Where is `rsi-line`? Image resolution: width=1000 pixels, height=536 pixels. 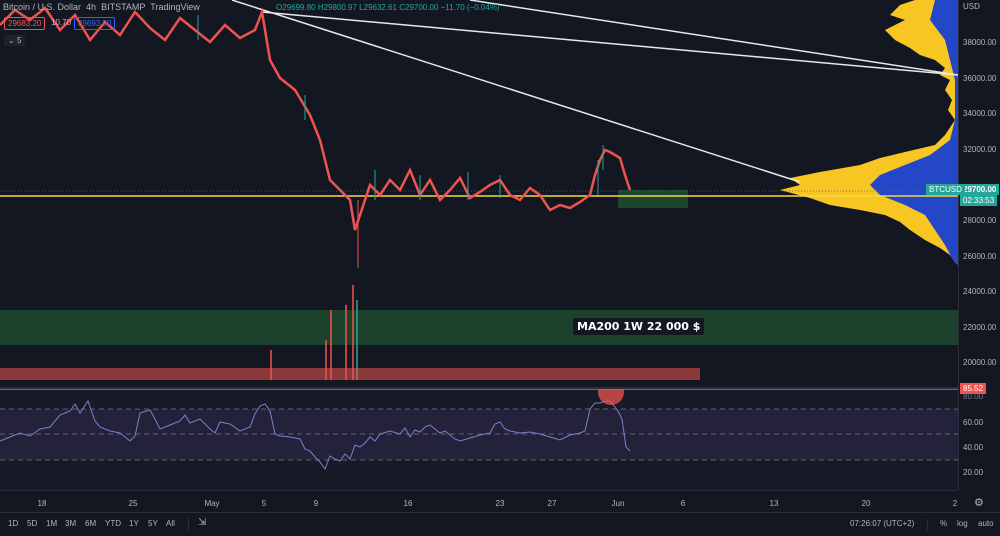
rsi-line is located at coordinates (315, 435).